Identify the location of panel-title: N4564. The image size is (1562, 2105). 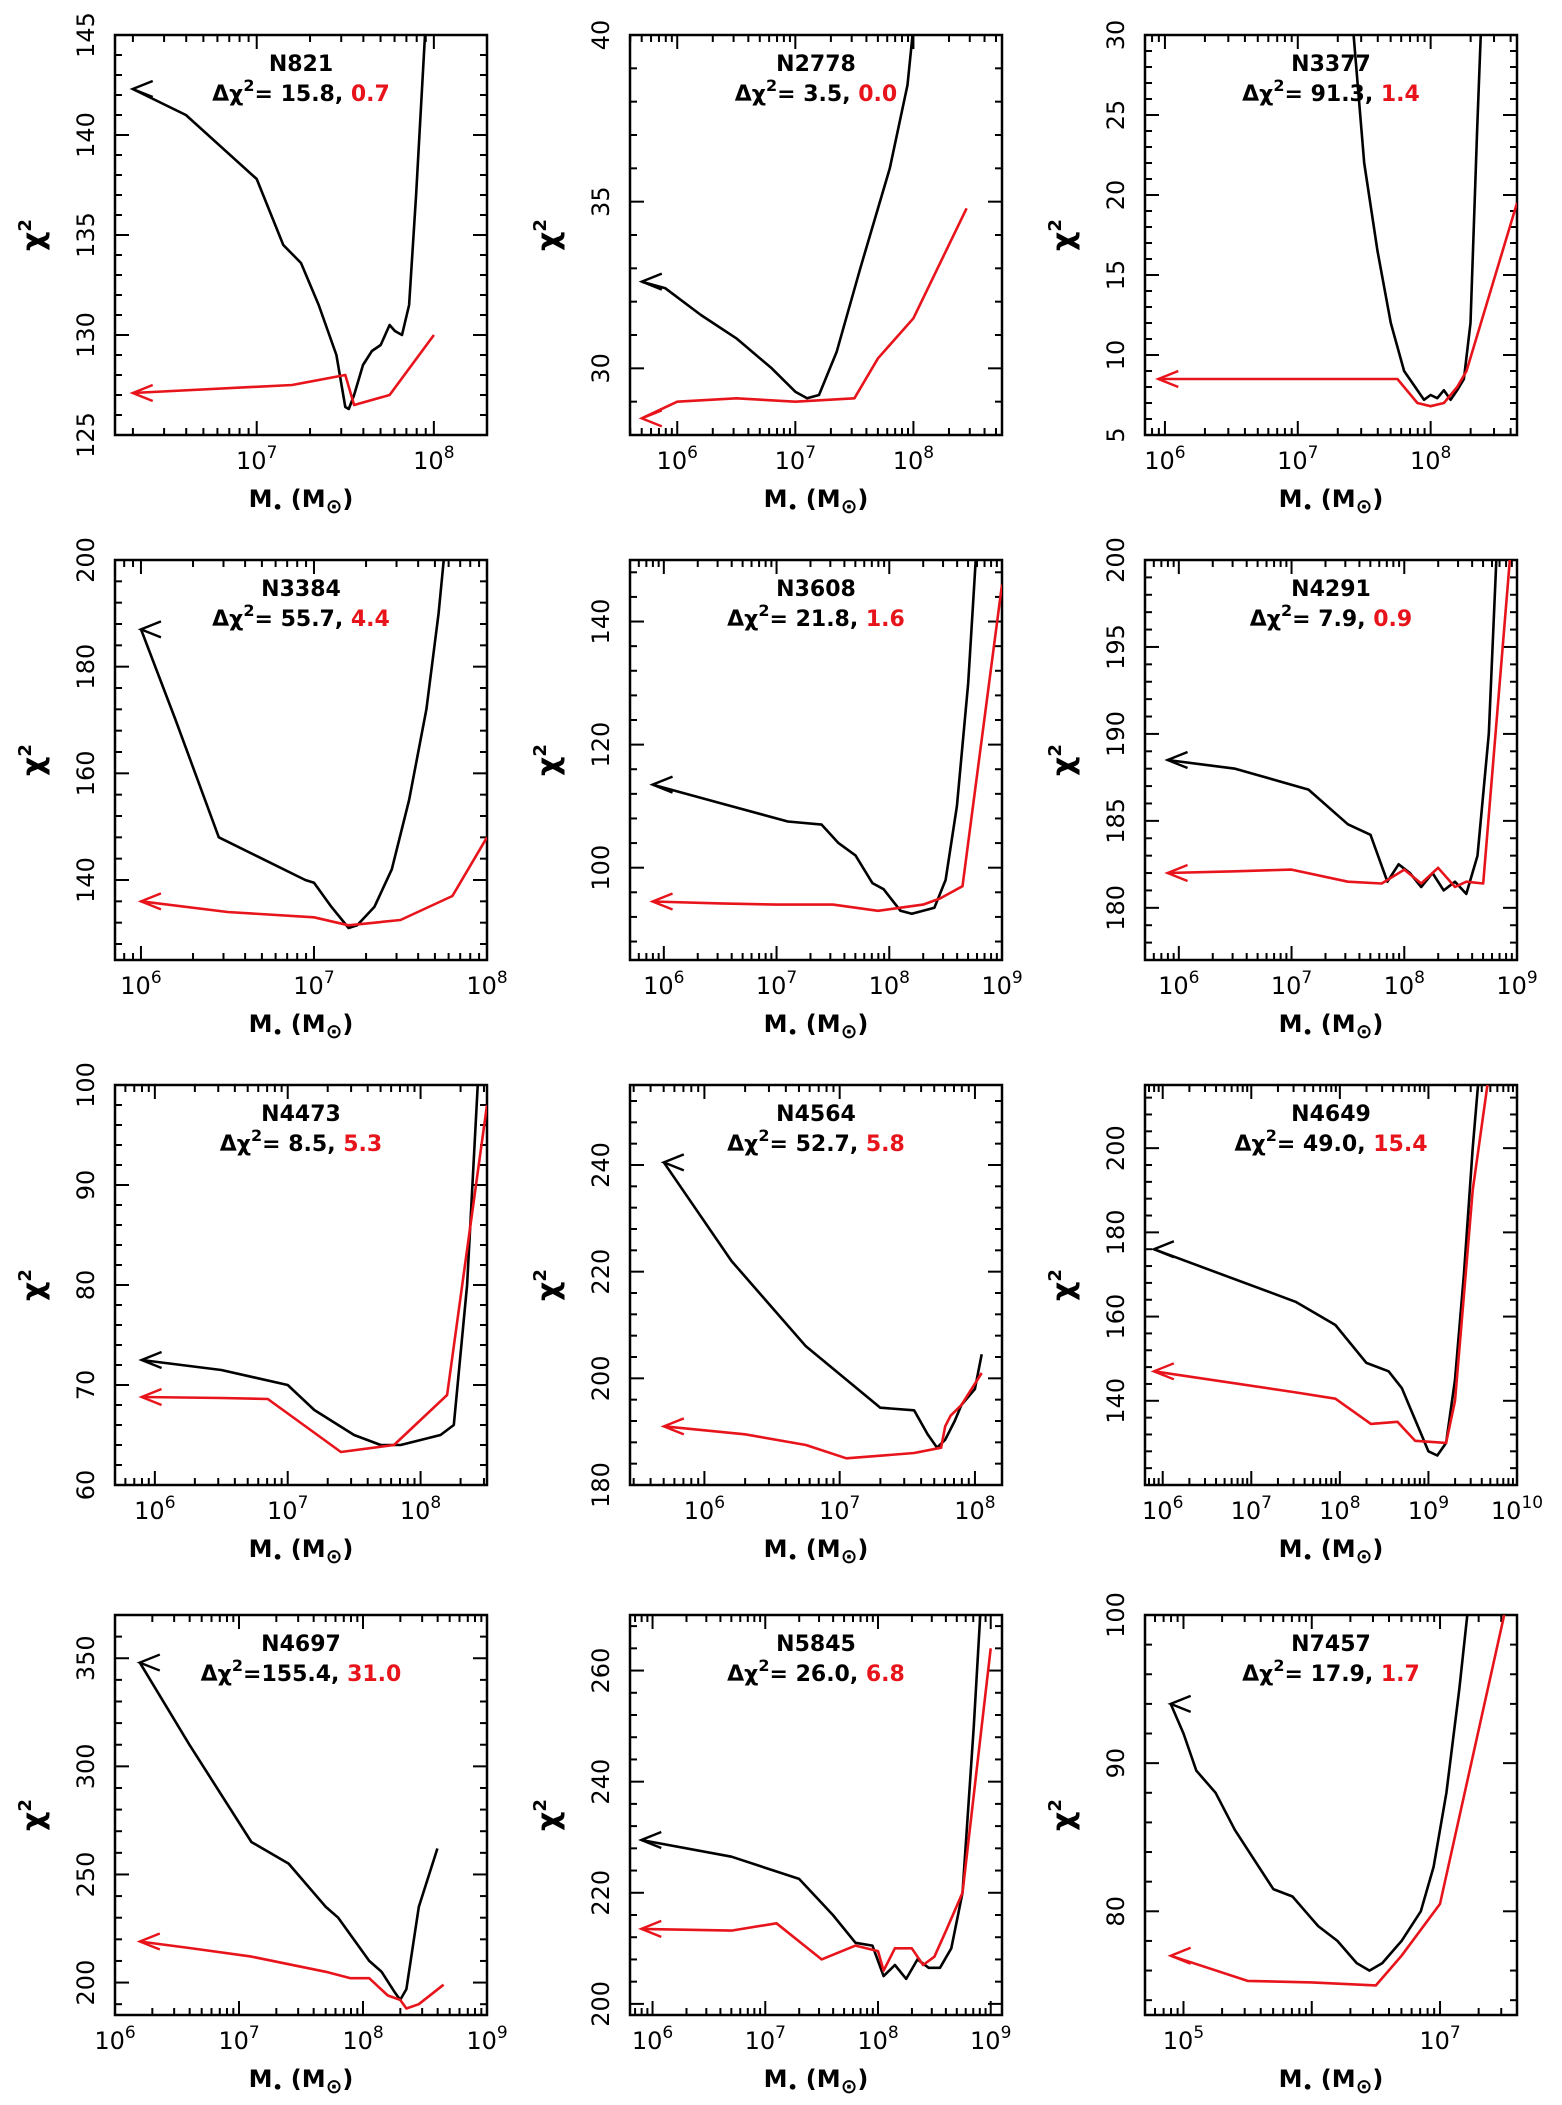
(816, 1114).